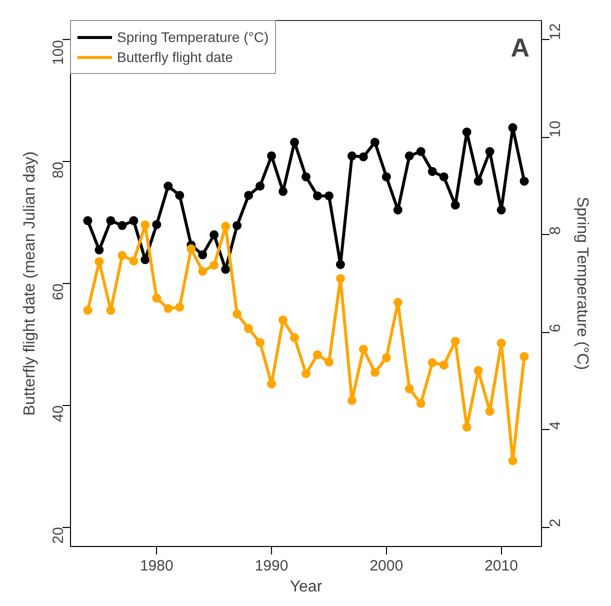  Describe the element at coordinates (58, 413) in the screenshot. I see `y-tick-label: 40` at that location.